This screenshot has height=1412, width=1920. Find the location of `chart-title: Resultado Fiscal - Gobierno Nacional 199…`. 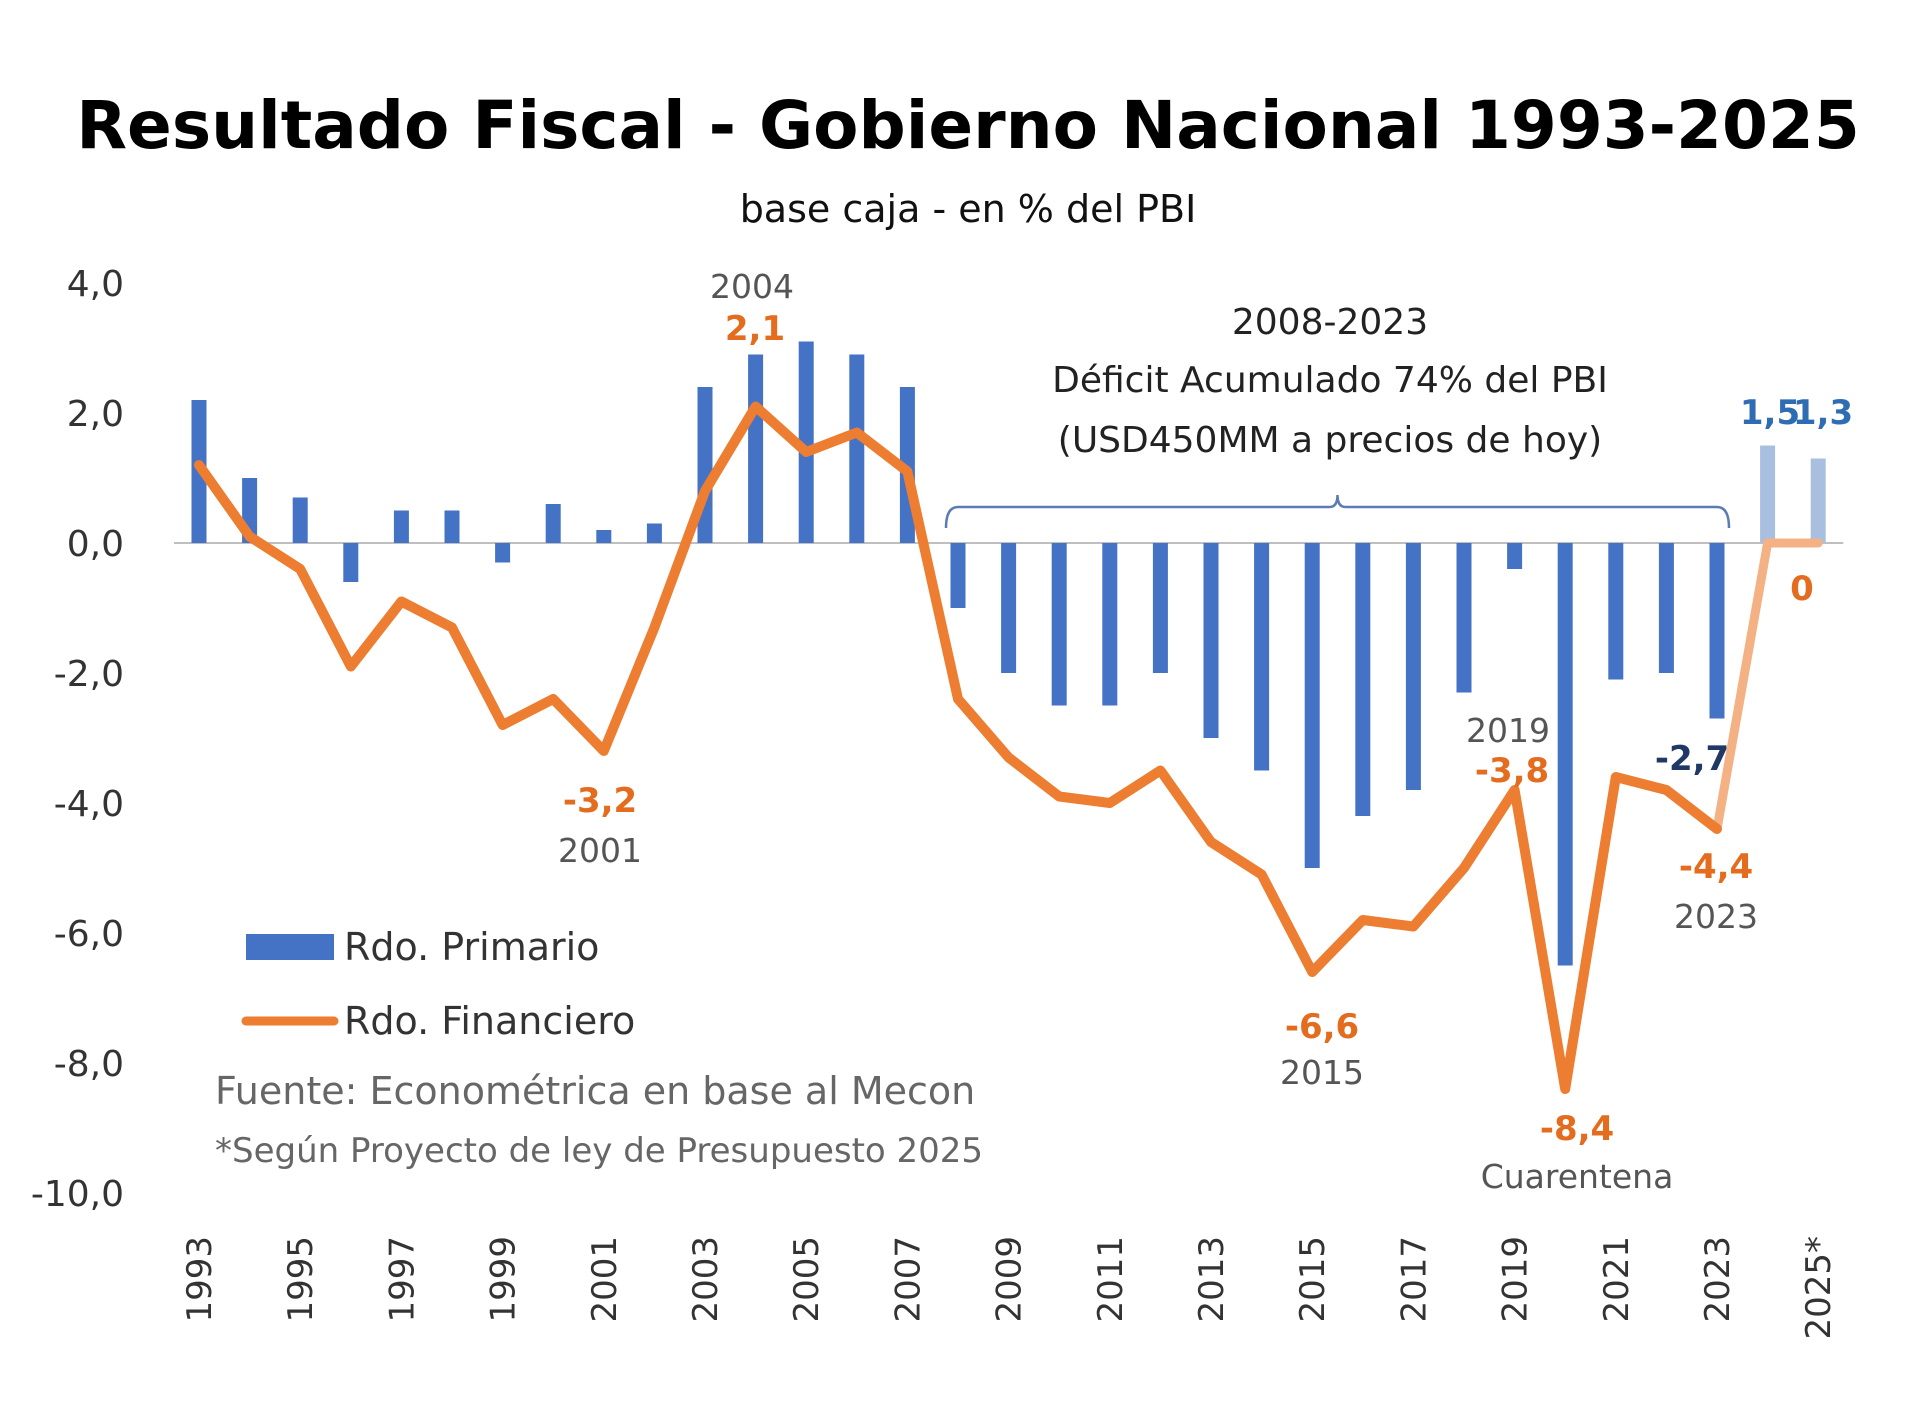

chart-title: Resultado Fiscal - Gobierno Nacional 199… is located at coordinates (968, 125).